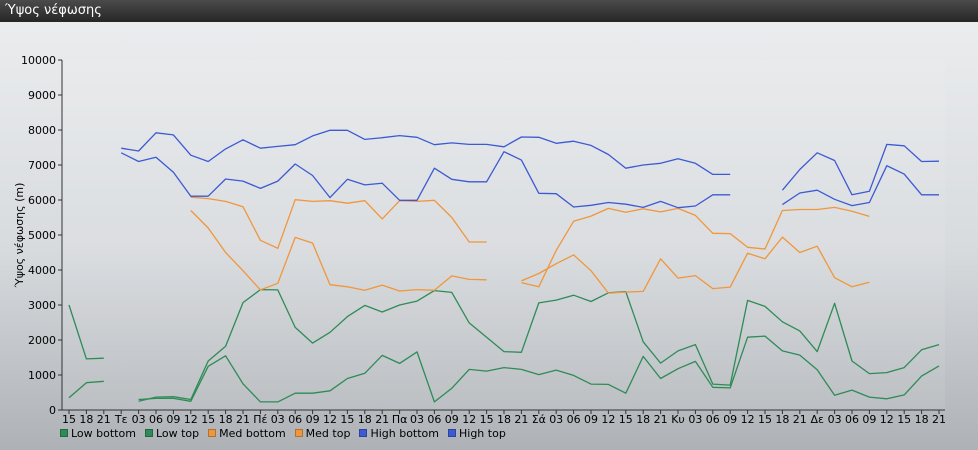 Image resolution: width=978 pixels, height=450 pixels. What do you see at coordinates (260, 418) in the screenshot?
I see `x-tick-label: Πέ` at bounding box center [260, 418].